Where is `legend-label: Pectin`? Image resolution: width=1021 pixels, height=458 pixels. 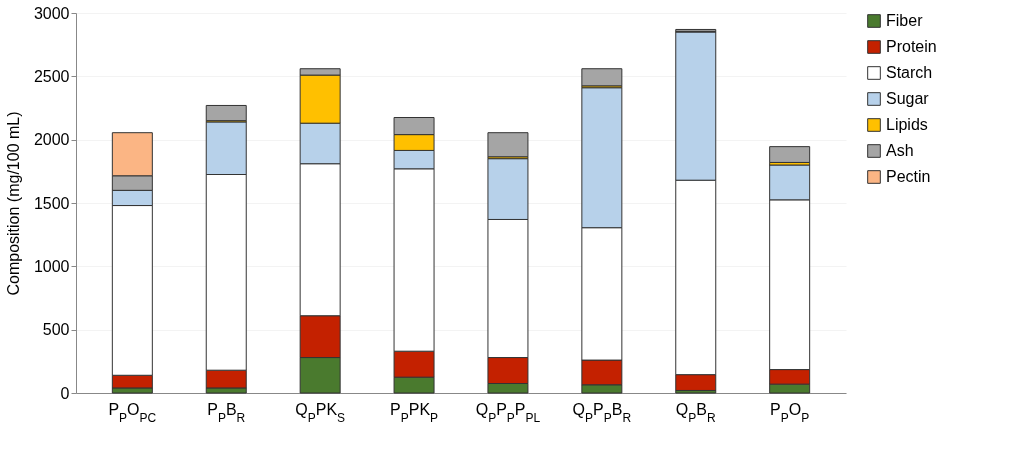 legend-label: Pectin is located at coordinates (908, 176).